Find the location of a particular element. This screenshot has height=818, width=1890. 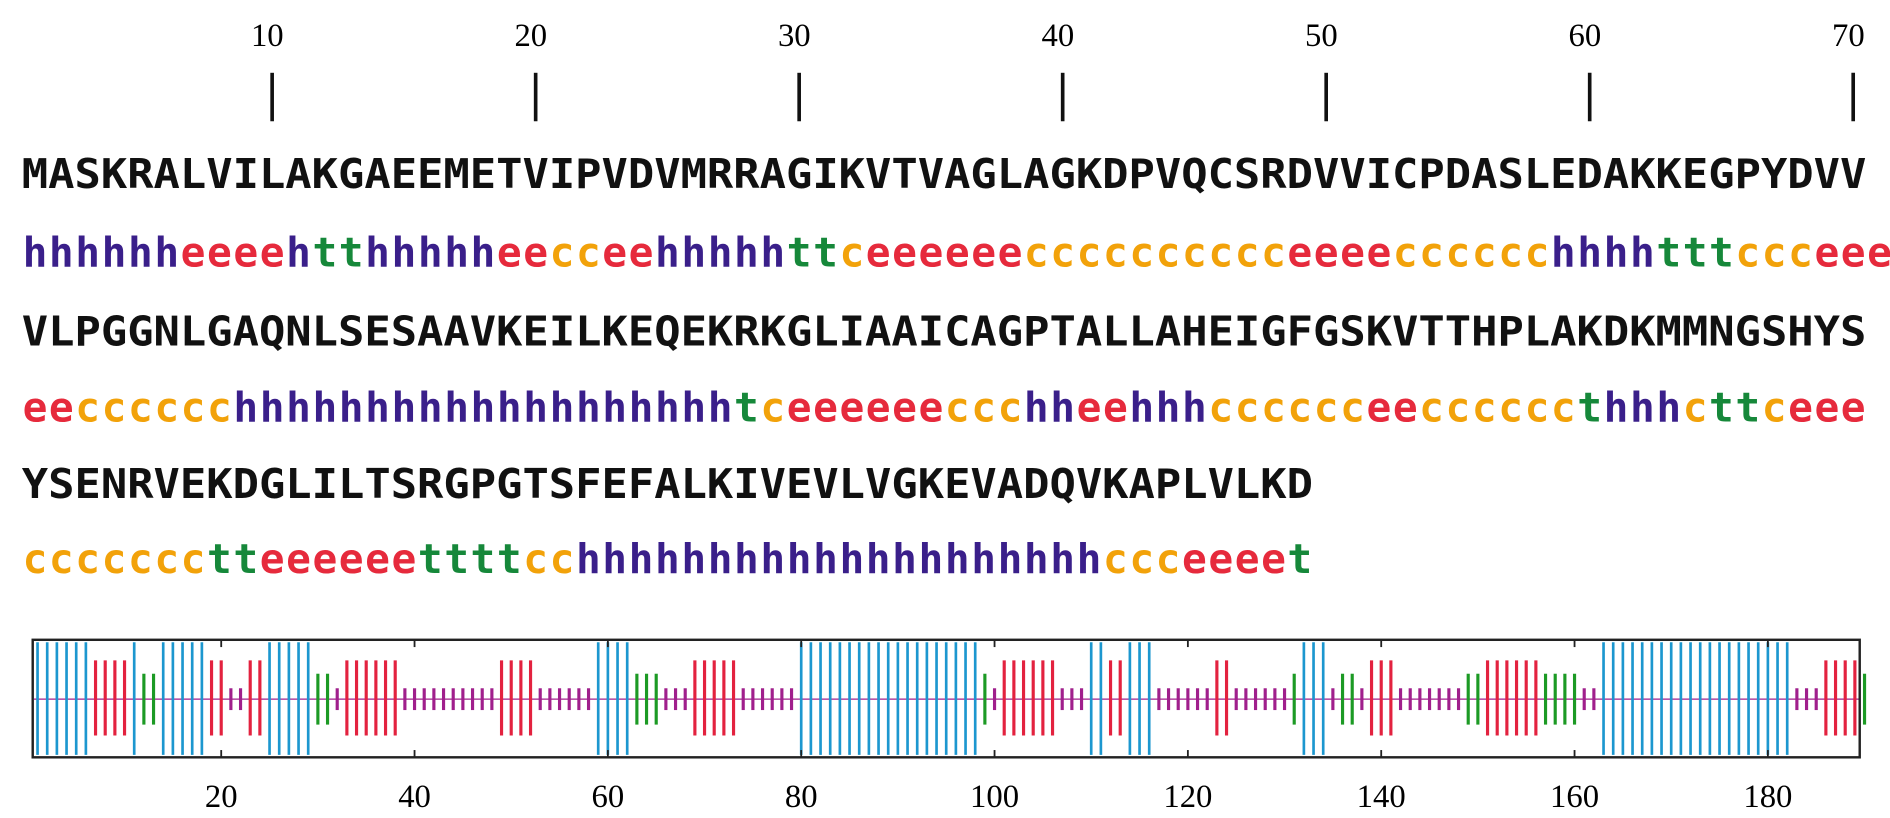

x-tick-label: 60 is located at coordinates (608, 797).